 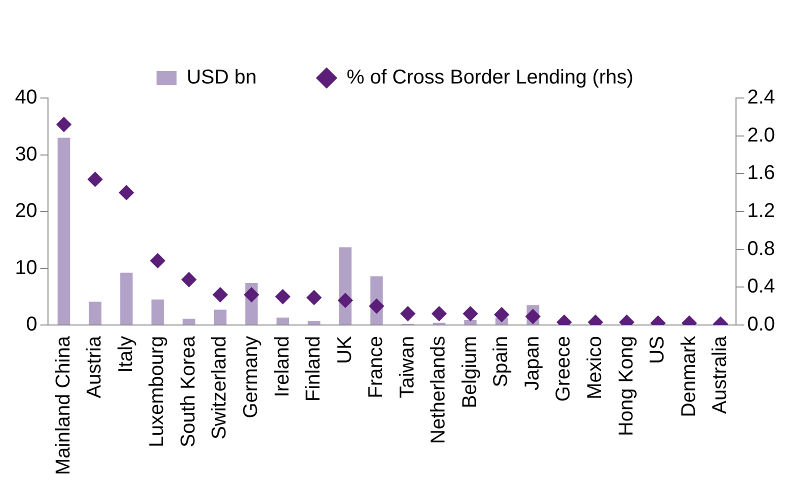 I want to click on x-tick-label: Taiwan, so click(x=407, y=367).